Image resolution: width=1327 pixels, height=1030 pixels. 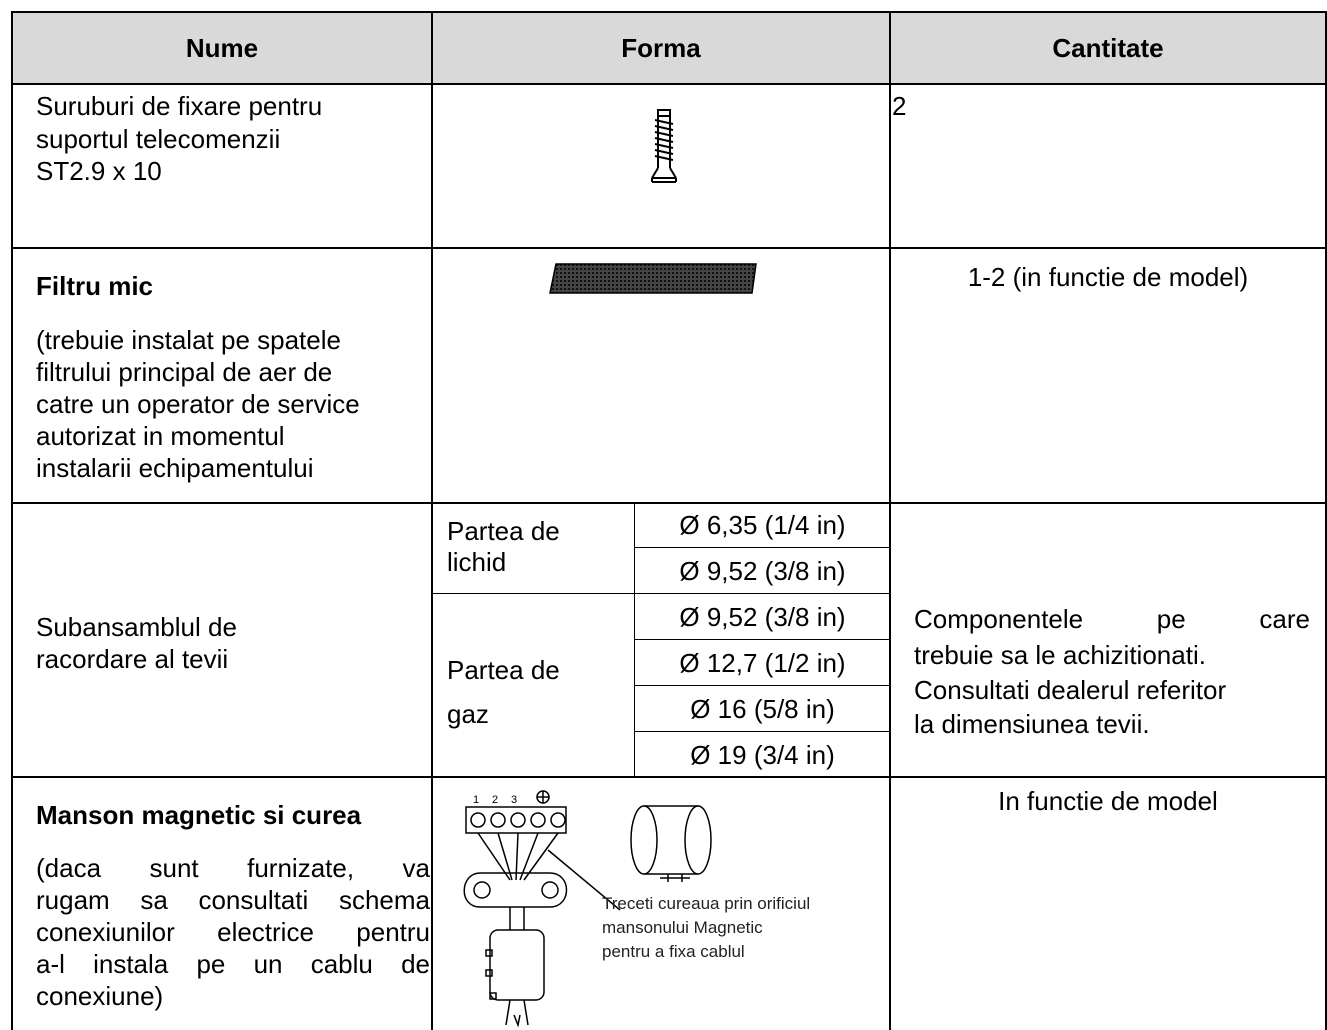 I want to click on name-line: rugam sa consultati schema, so click(x=233, y=900).